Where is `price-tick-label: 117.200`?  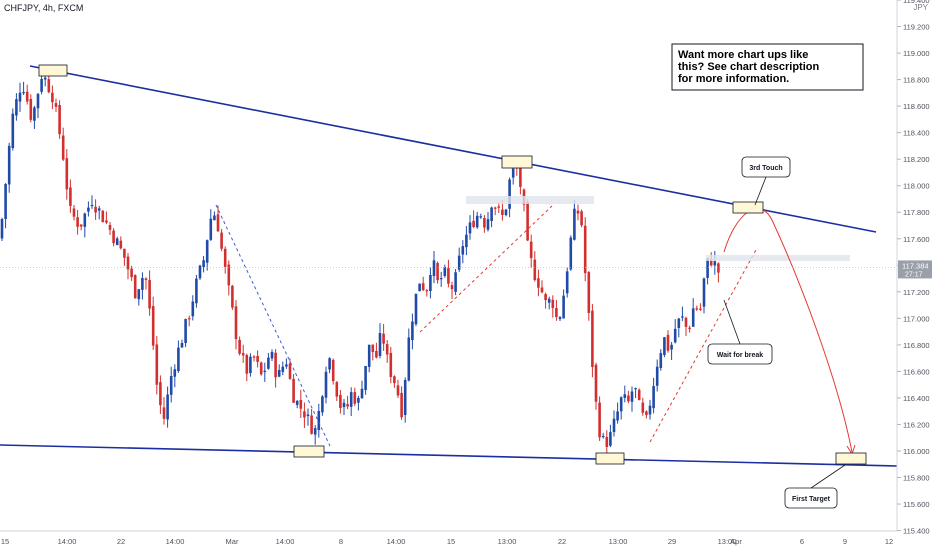
price-tick-label: 117.200 is located at coordinates (916, 292).